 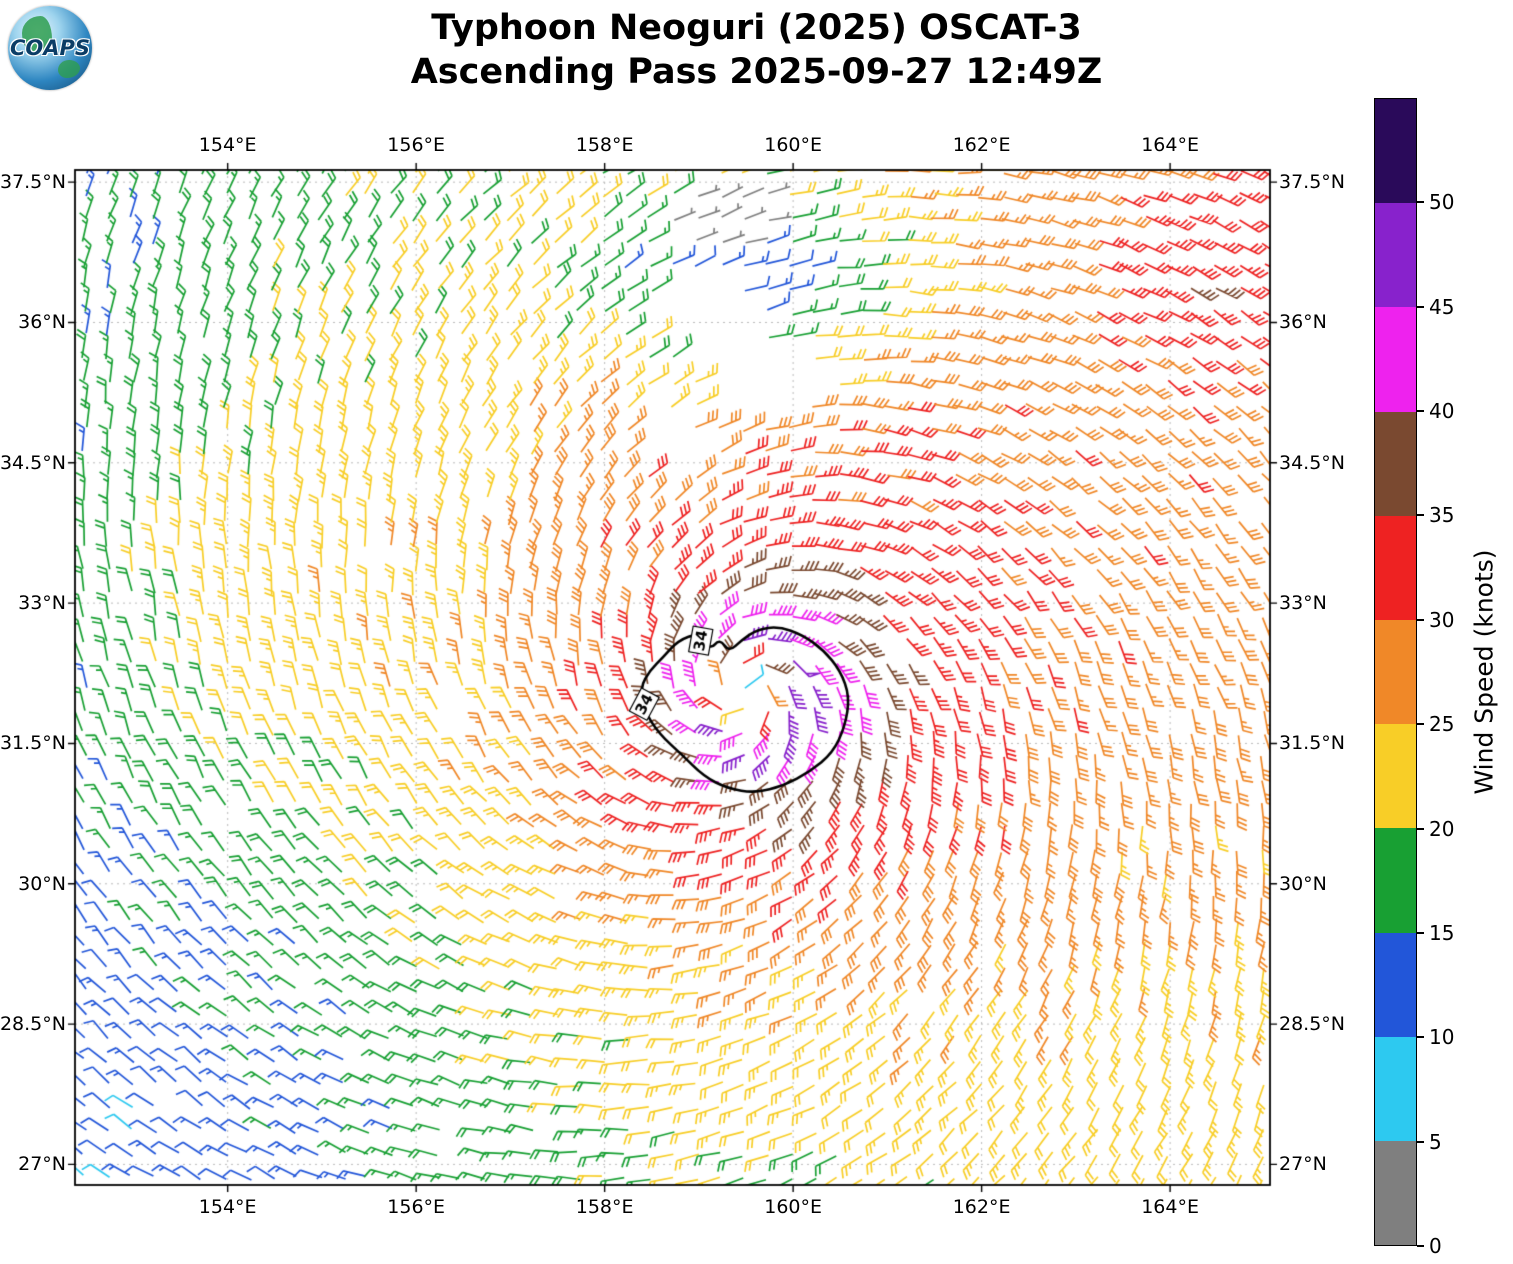 I want to click on lon-tick-label-top: 160°E, so click(x=793, y=145).